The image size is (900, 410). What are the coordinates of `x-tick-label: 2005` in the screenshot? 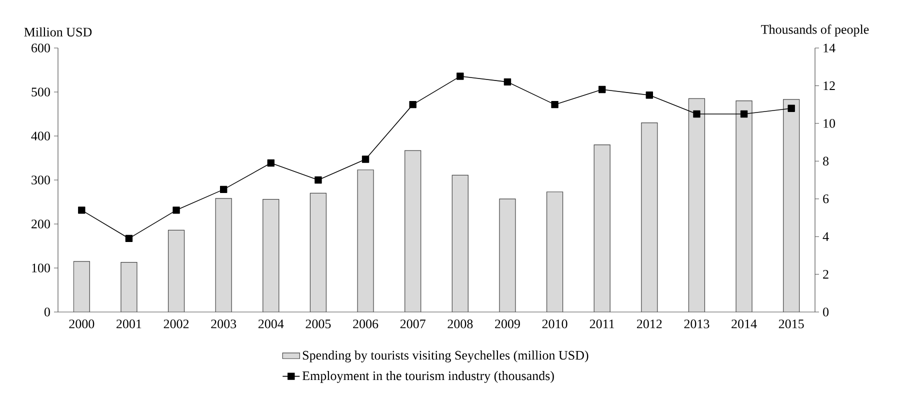 It's located at (318, 324).